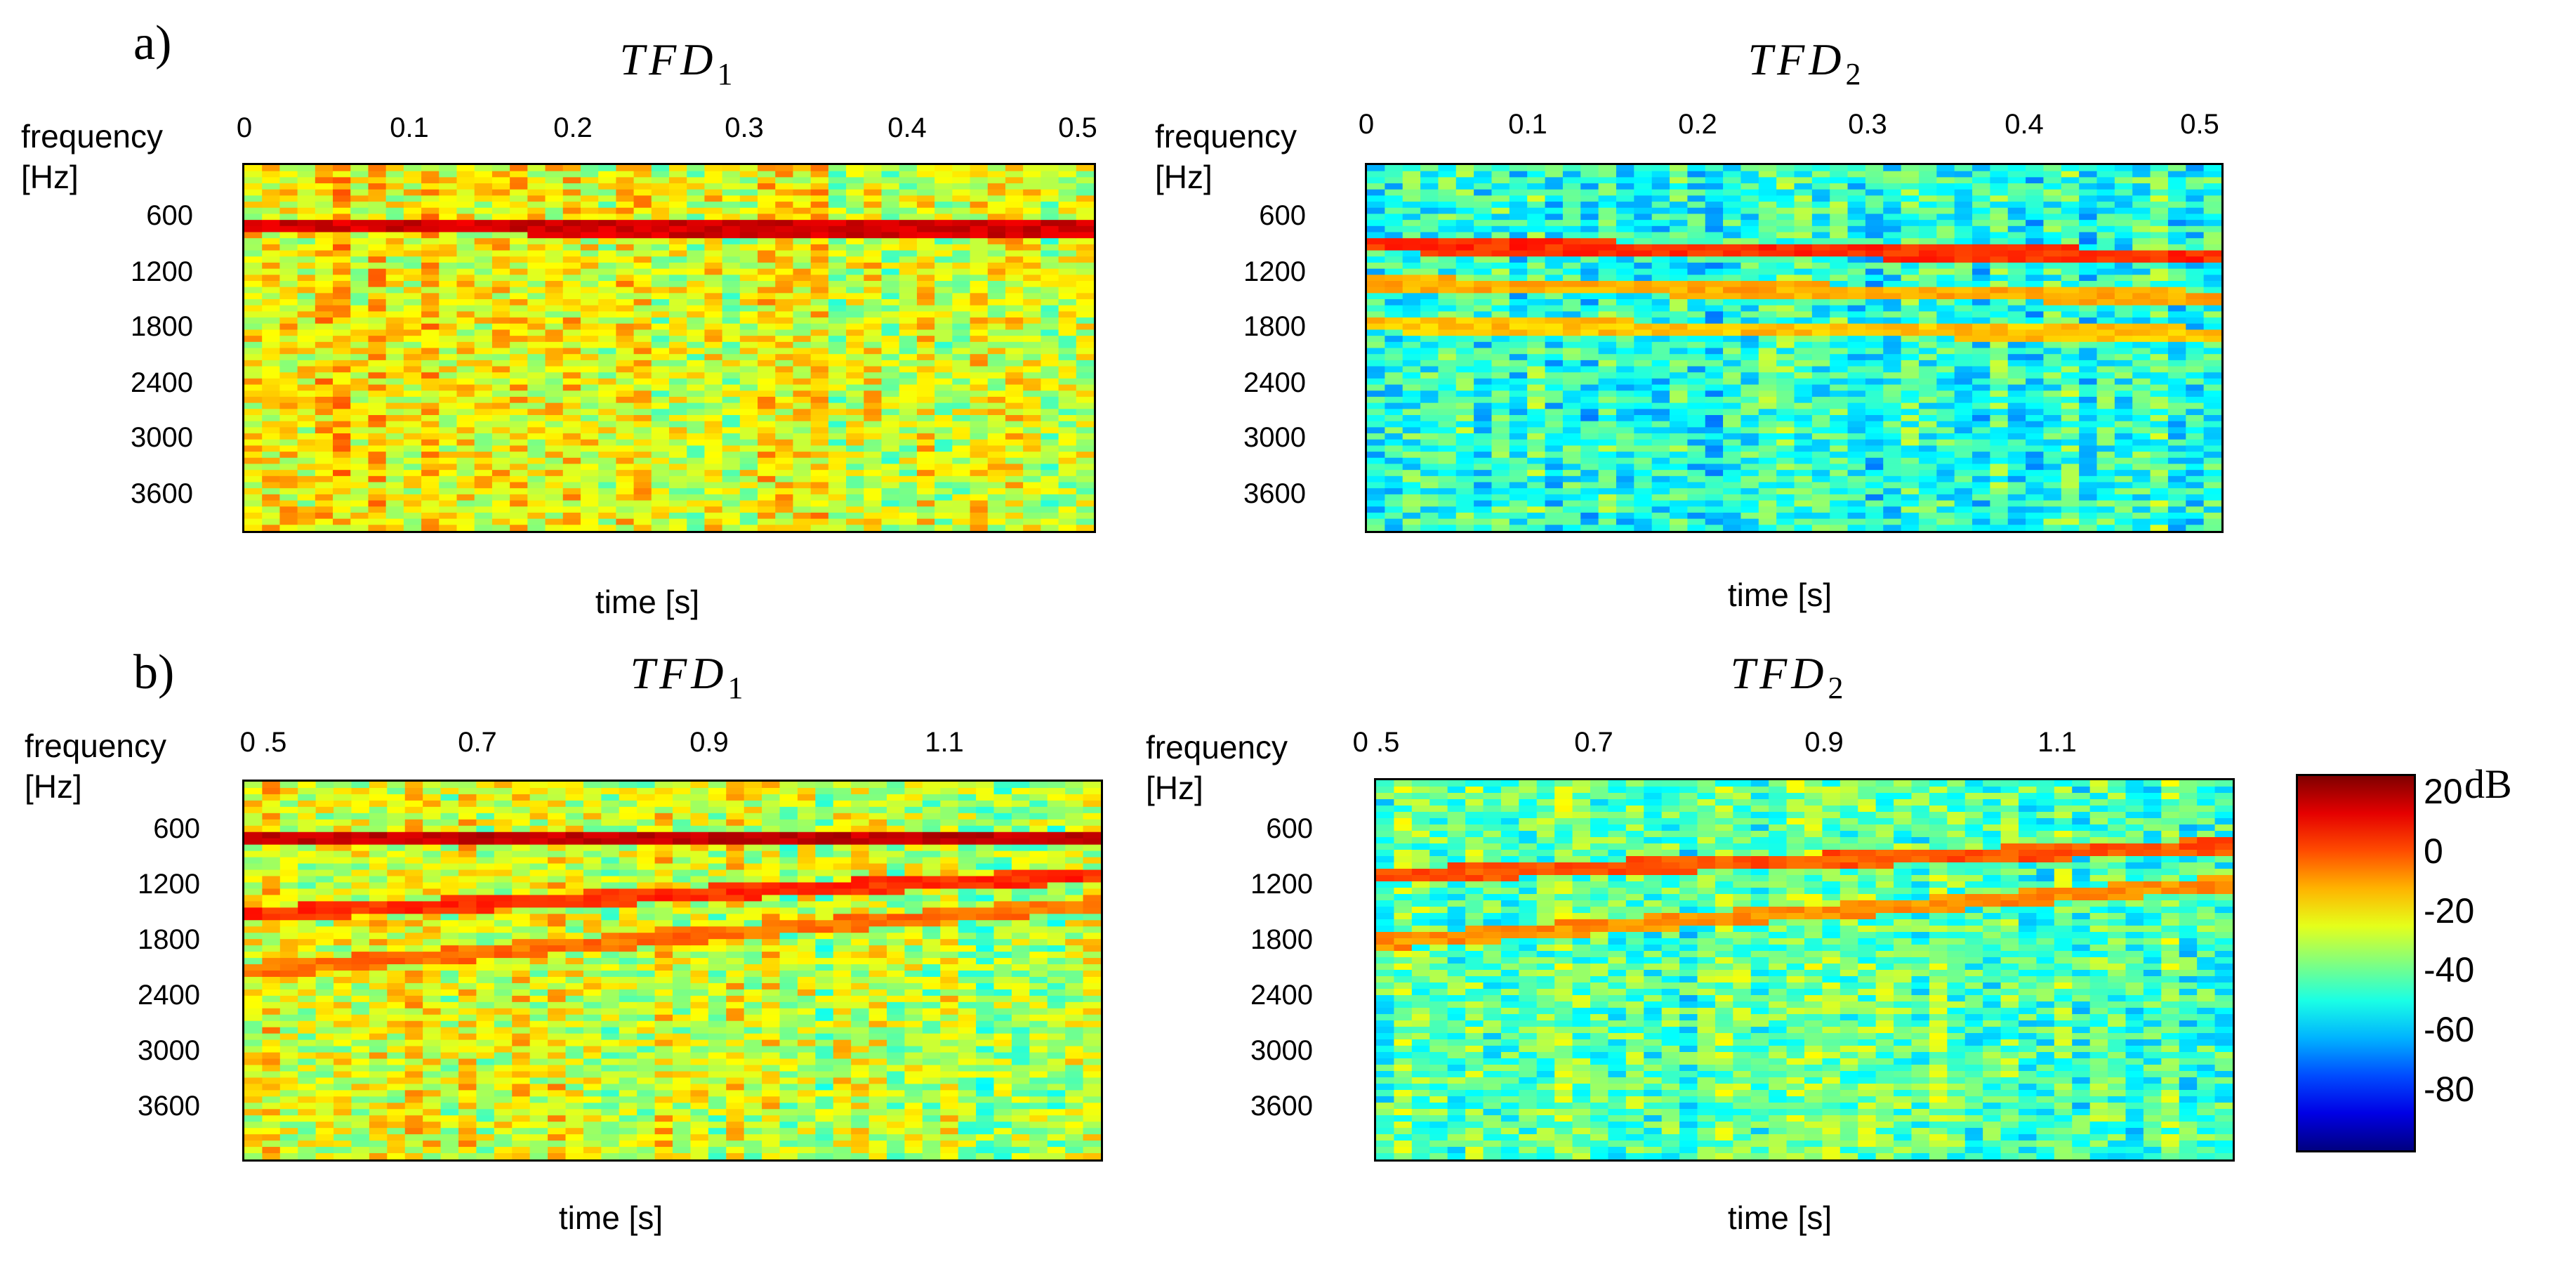  Describe the element at coordinates (162, 326) in the screenshot. I see `a1-ytick: 1800` at that location.